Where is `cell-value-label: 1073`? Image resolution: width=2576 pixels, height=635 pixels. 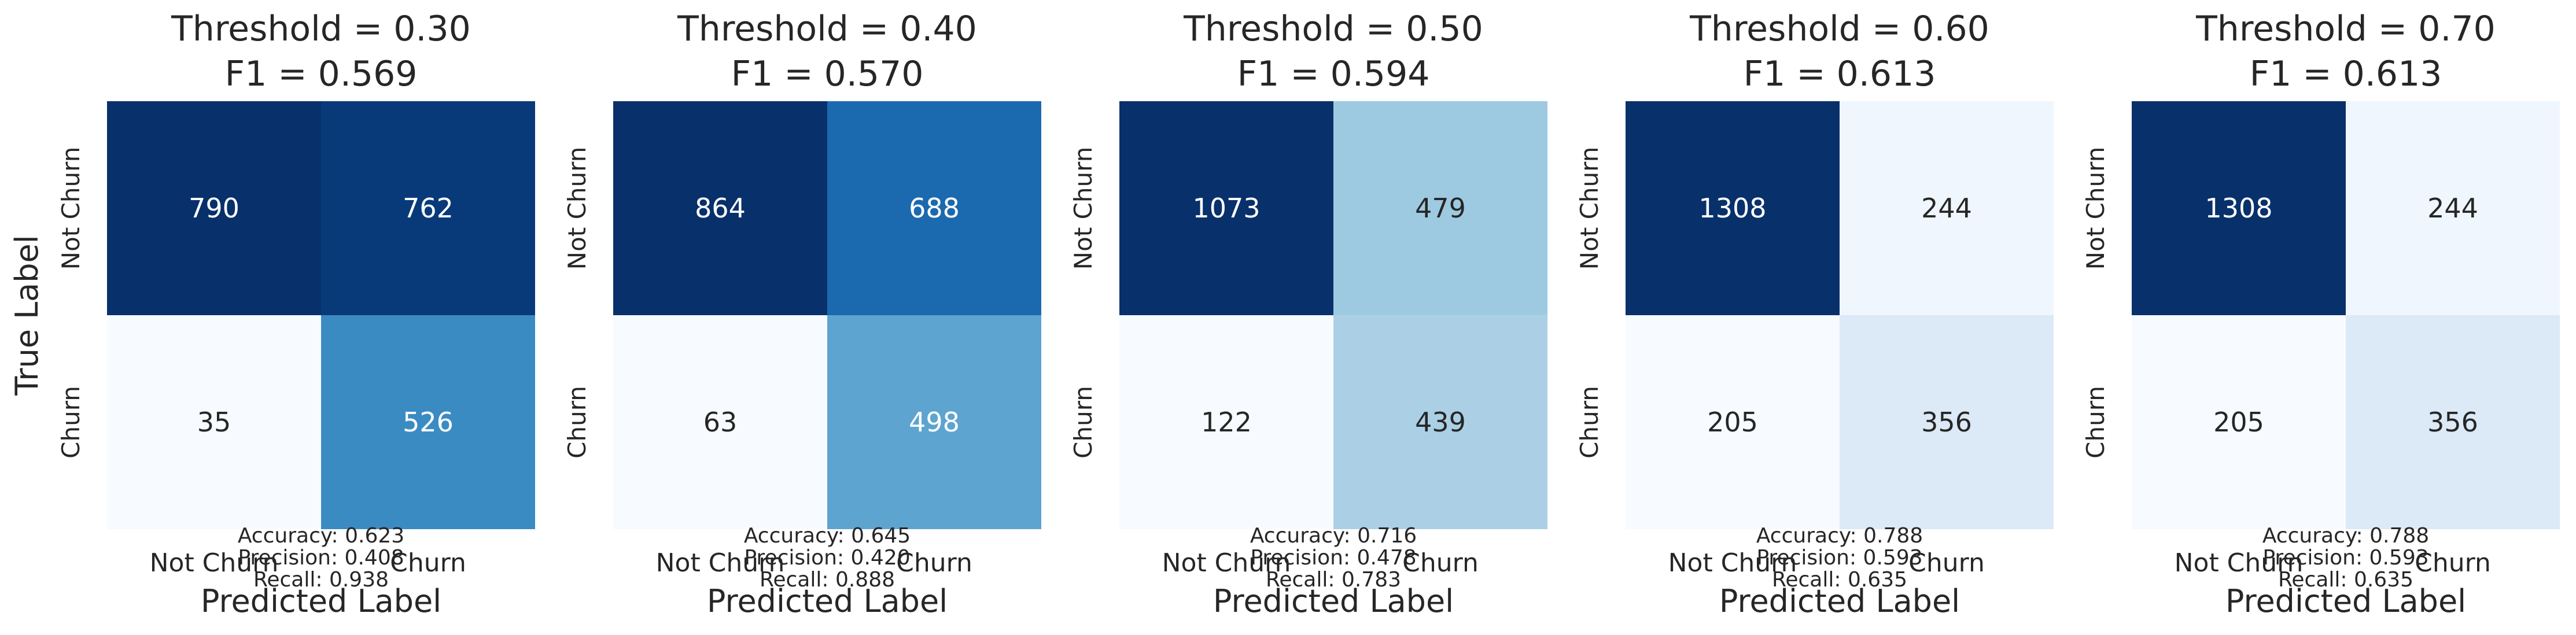
cell-value-label: 1073 is located at coordinates (1226, 209).